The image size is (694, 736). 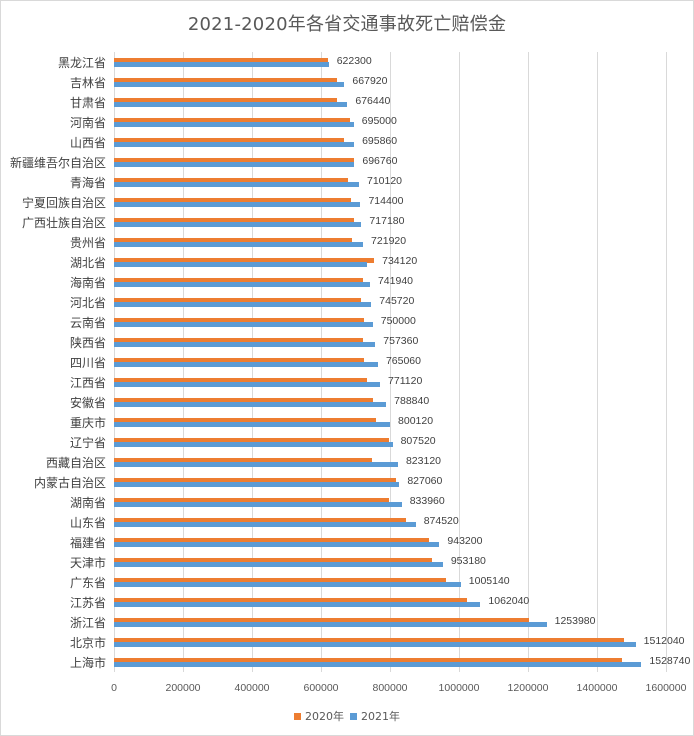 What do you see at coordinates (69, 483) in the screenshot?
I see `category-label: 内蒙古自治区` at bounding box center [69, 483].